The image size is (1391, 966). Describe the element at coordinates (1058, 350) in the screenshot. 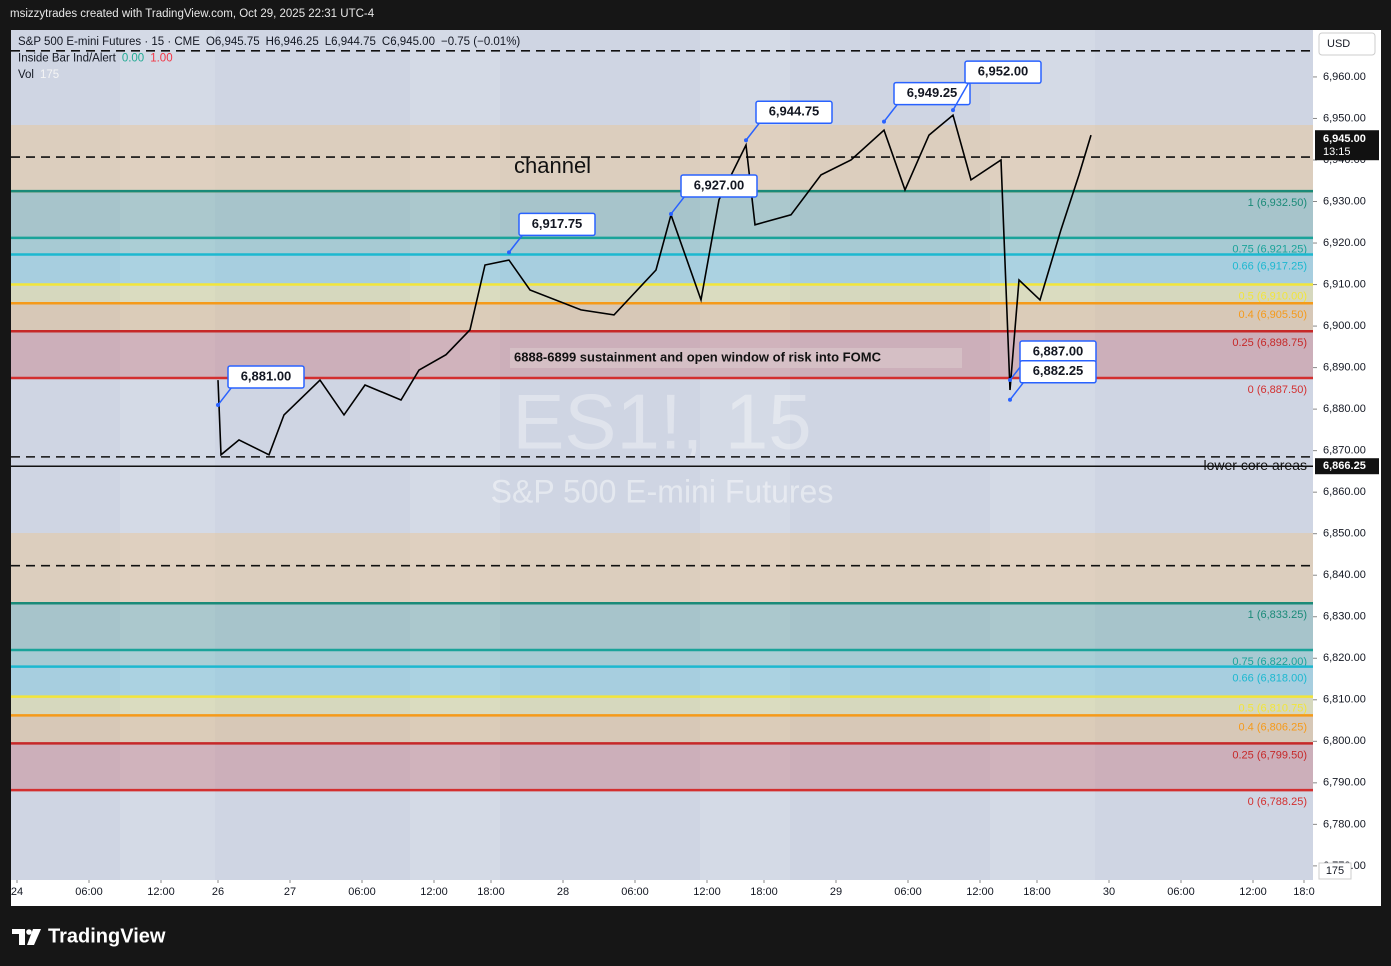

I see `callout-label: 6,887.00` at that location.